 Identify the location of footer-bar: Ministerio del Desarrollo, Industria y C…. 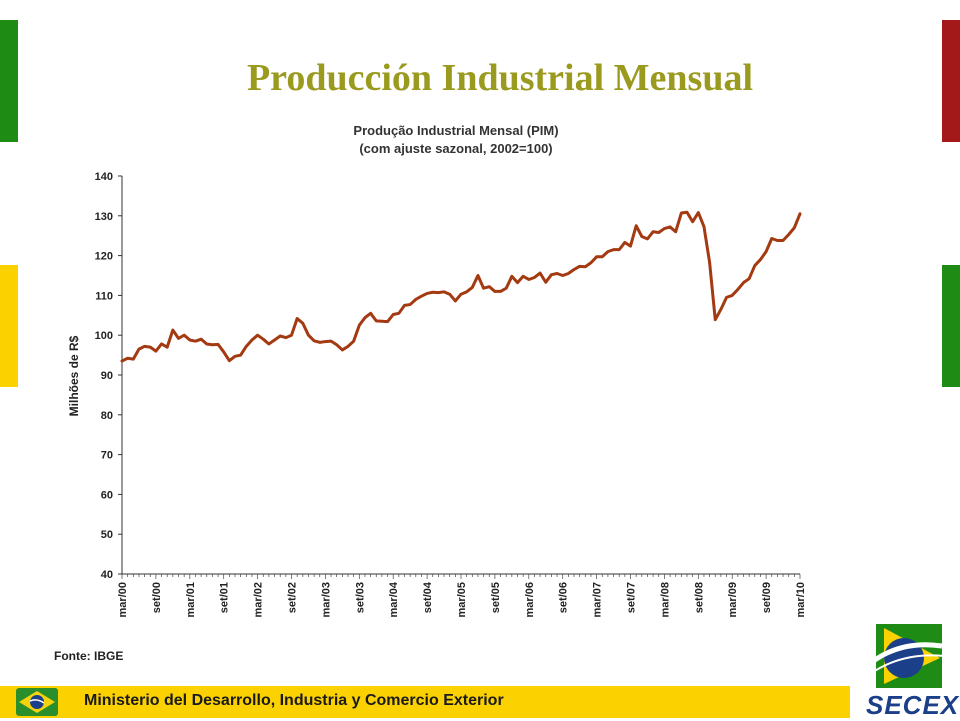
(425, 702).